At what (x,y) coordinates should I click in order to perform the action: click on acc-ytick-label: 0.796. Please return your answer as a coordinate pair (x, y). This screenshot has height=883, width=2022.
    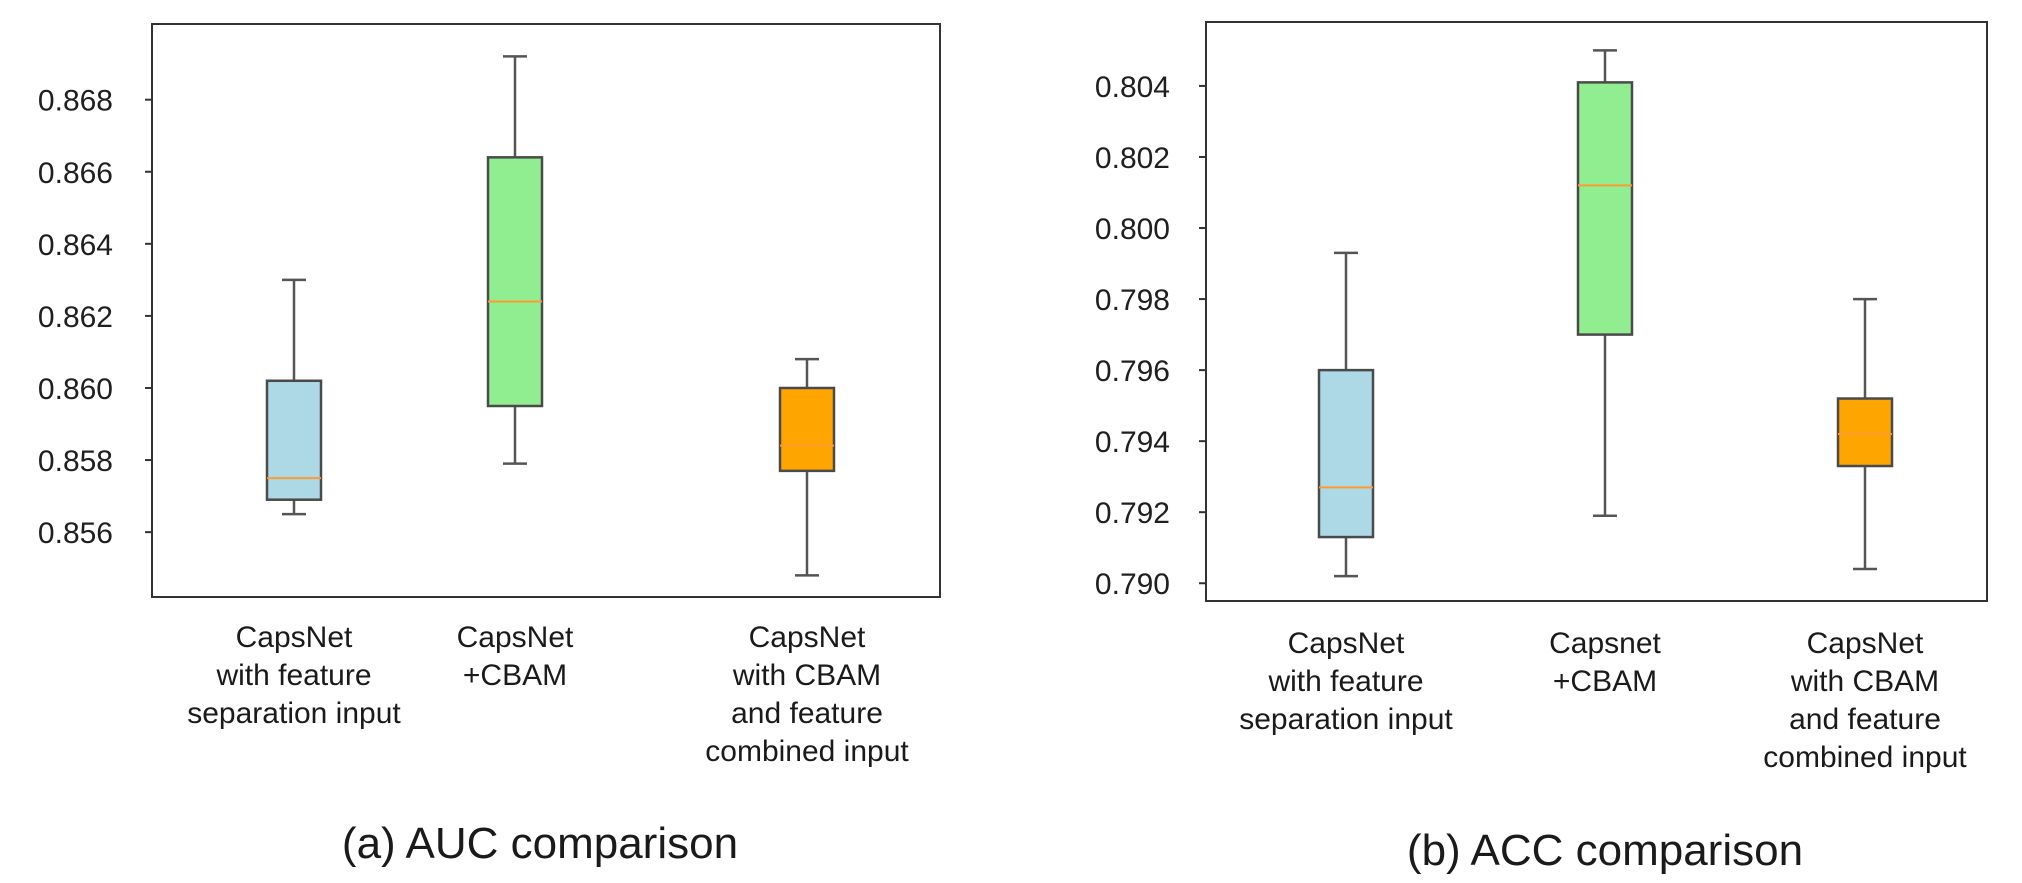
    Looking at the image, I should click on (1132, 371).